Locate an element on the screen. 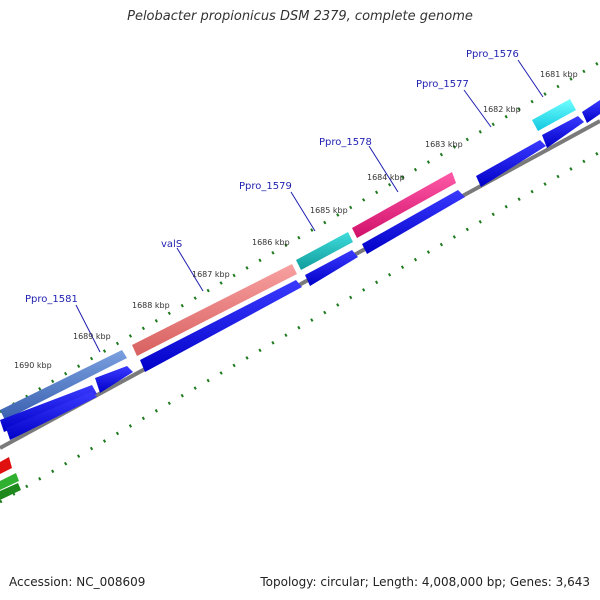  gene-ppro-1579-feature is located at coordinates (324, 251).